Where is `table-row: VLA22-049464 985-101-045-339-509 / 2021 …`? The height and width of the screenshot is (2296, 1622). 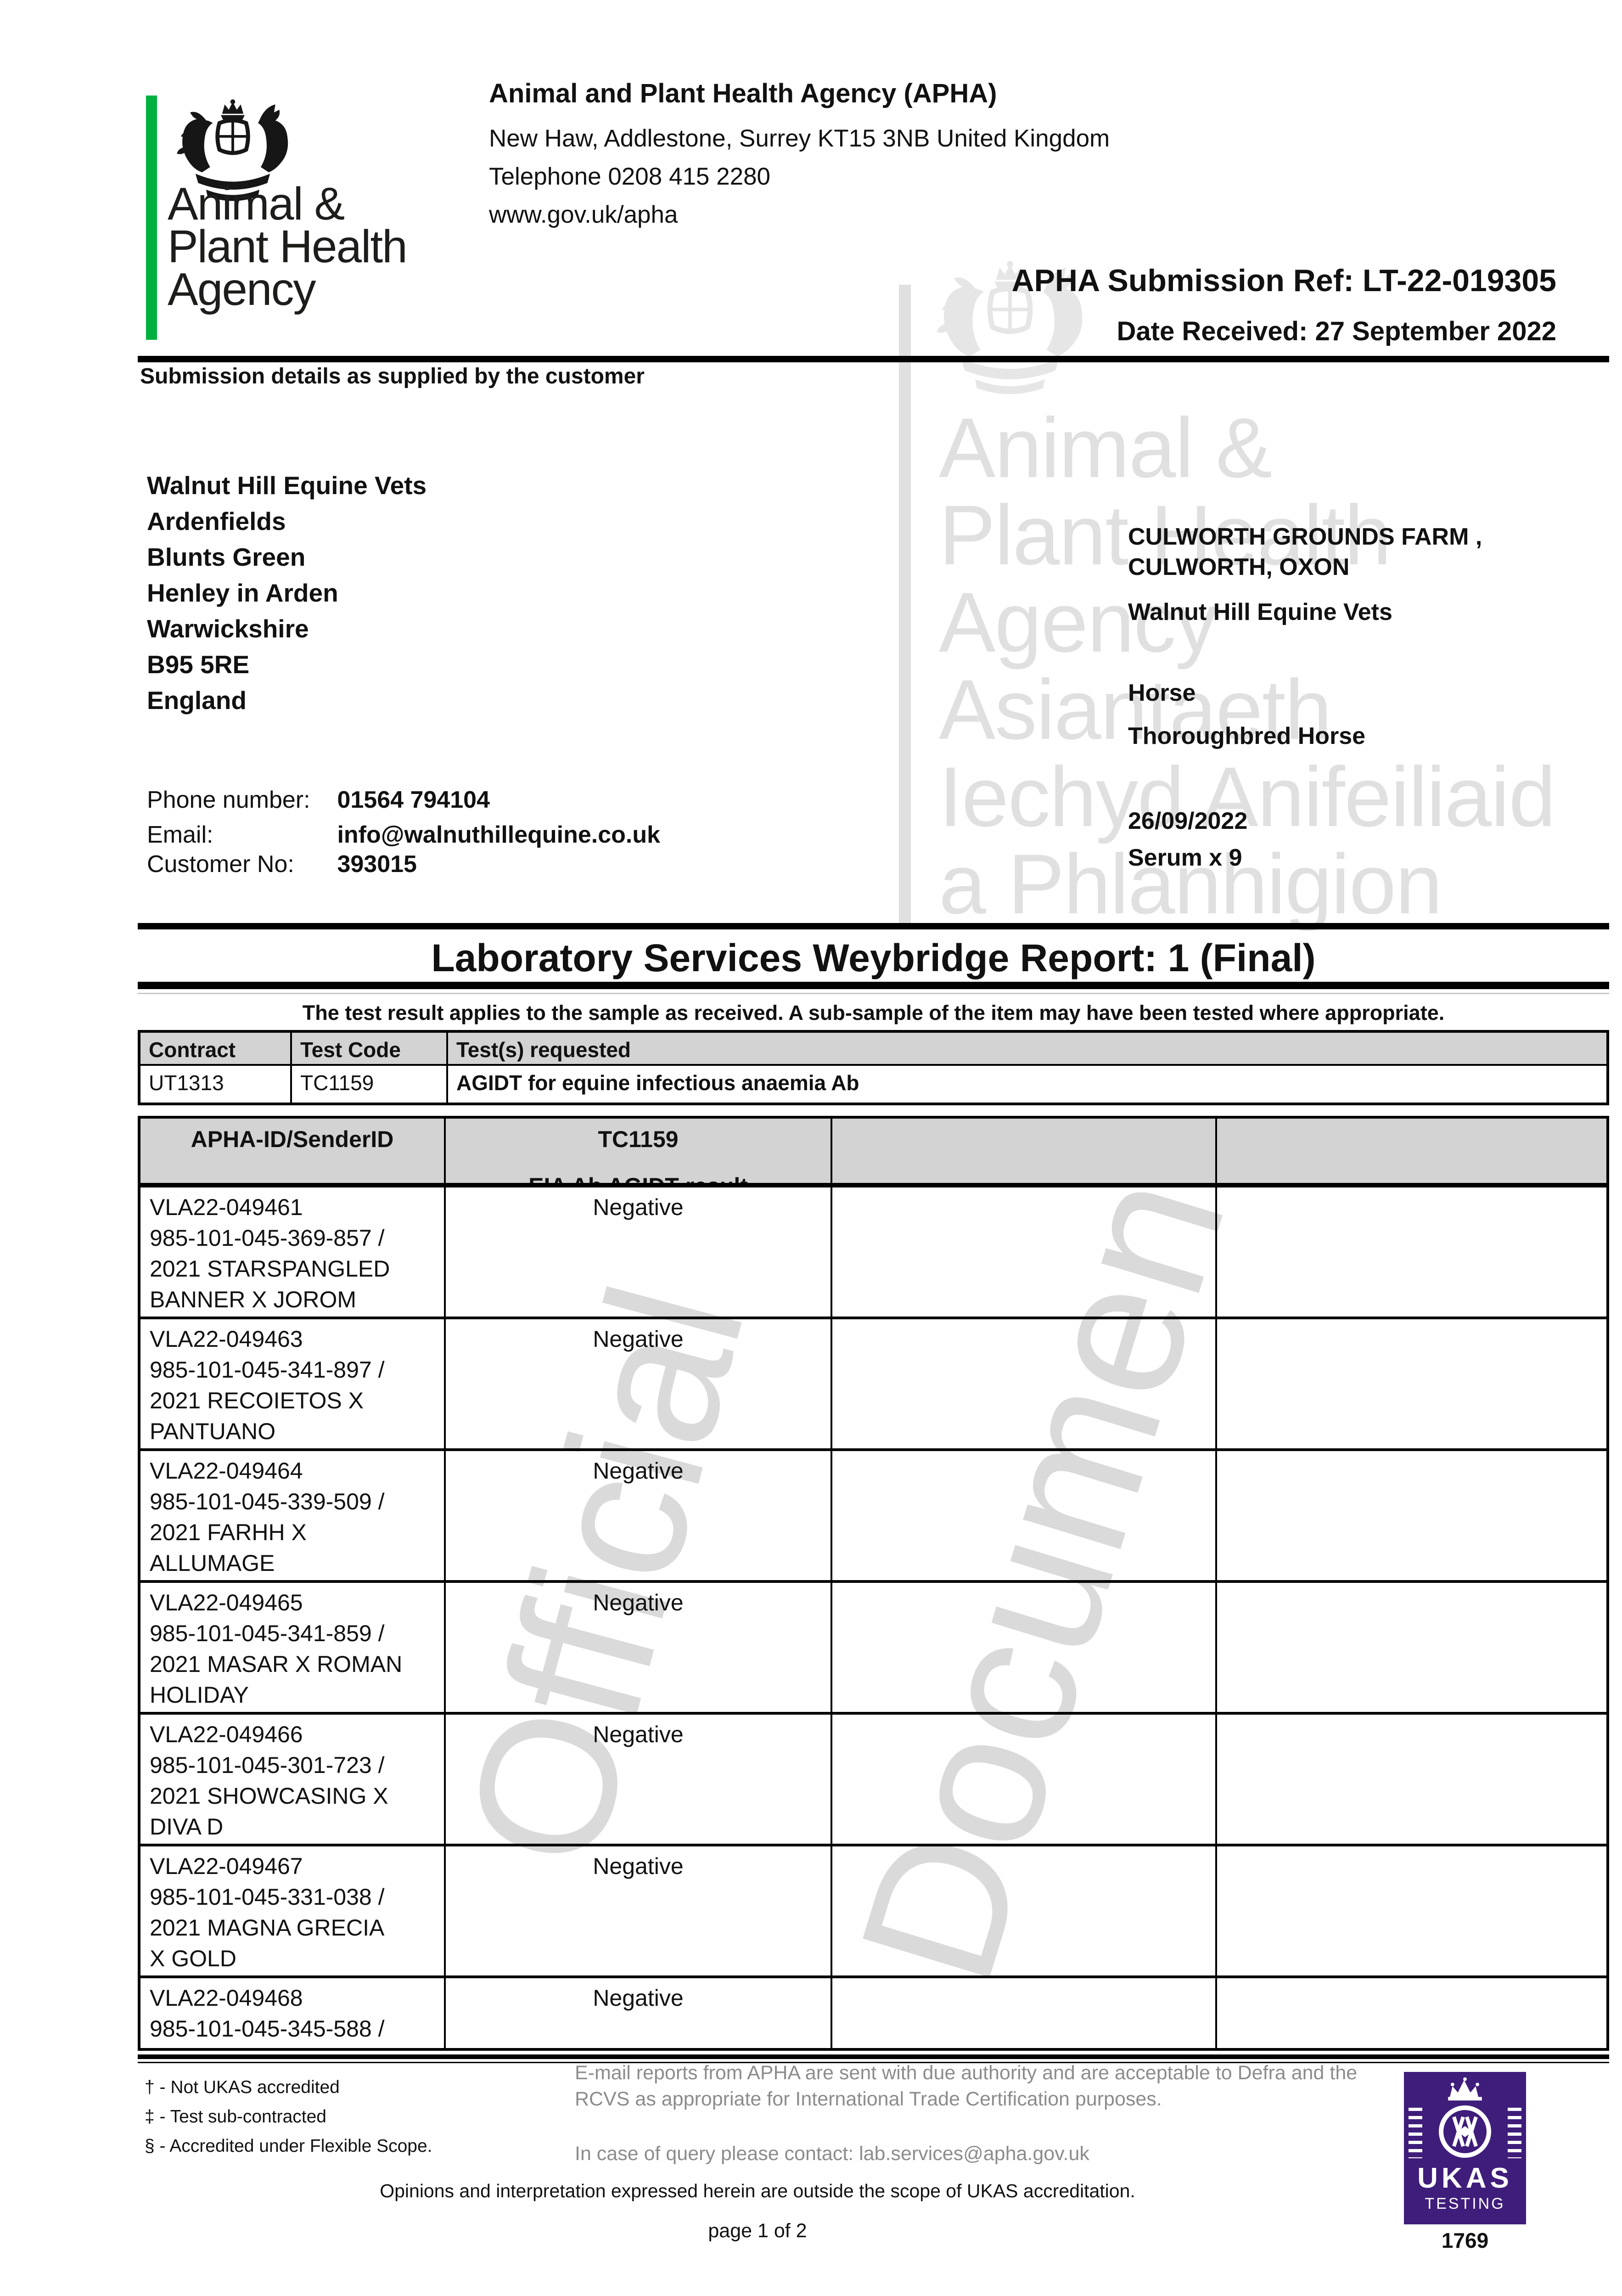
table-row: VLA22-049464 985-101-045-339-509 / 2021 … is located at coordinates (873, 1517).